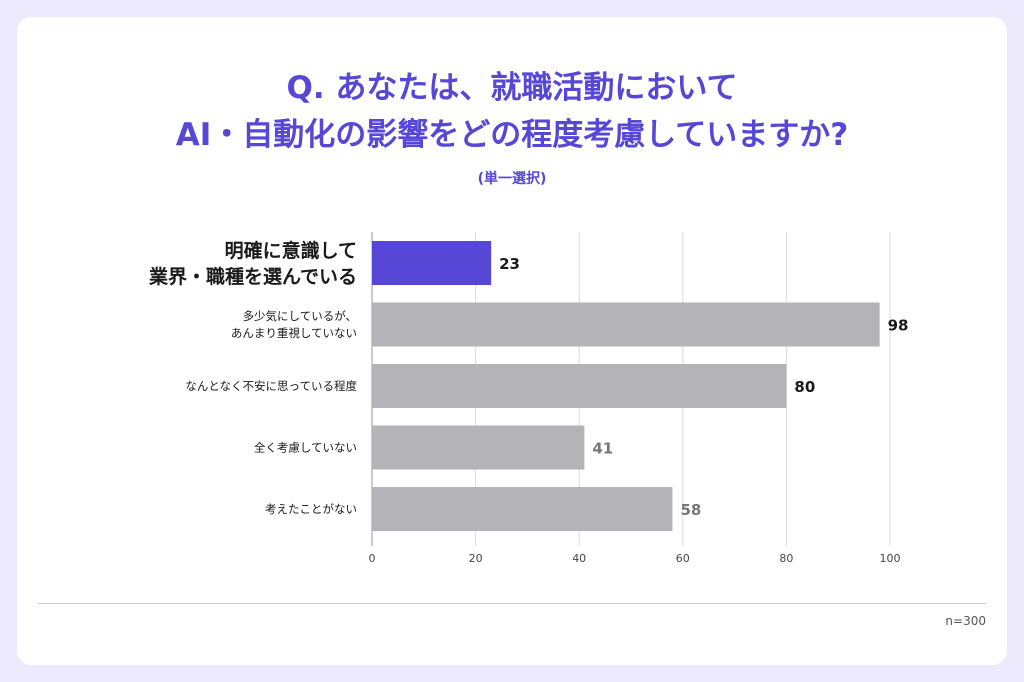 This screenshot has width=1024, height=682. Describe the element at coordinates (804, 387) in the screenshot. I see `data-label: 80` at that location.